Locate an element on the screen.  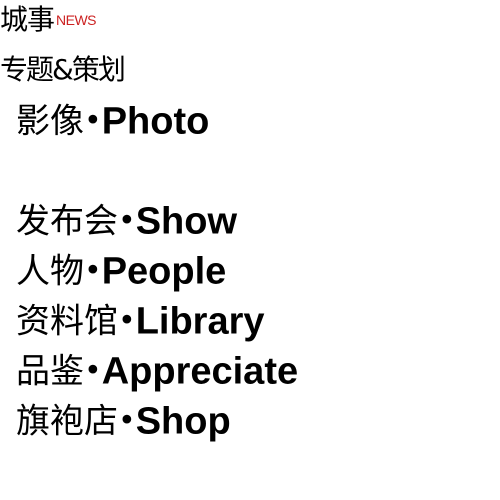
menu-item-label-zh: 影像 is located at coordinates (50, 121).